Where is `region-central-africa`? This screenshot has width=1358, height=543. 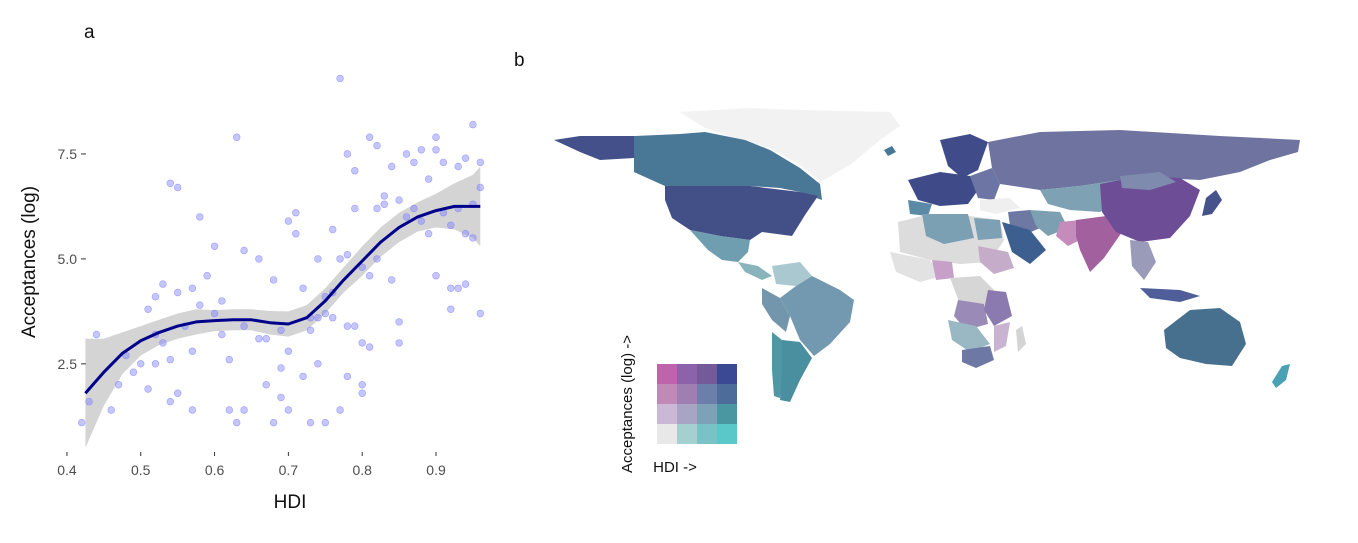
region-central-africa is located at coordinates (972, 291).